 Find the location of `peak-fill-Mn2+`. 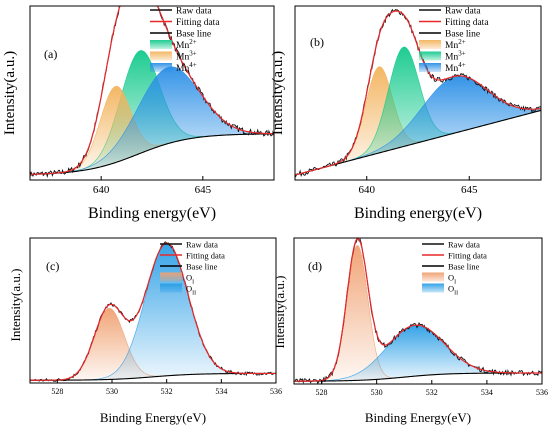

peak-fill-Mn2+ is located at coordinates (418, 121).